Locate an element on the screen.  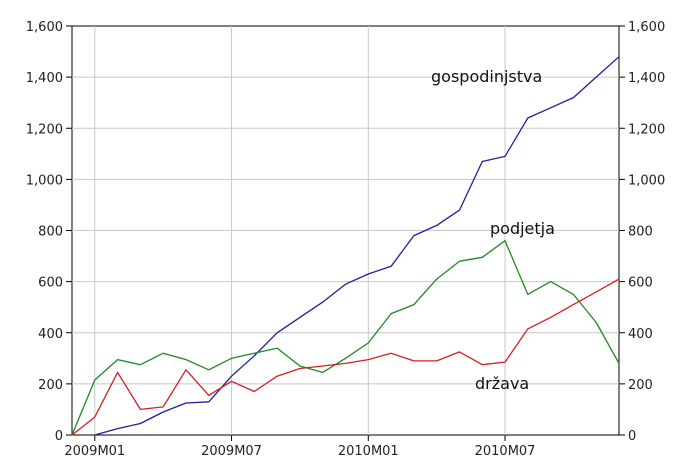
x-axis: 2009M01 2009M07 2010M01 2010M07 is located at coordinates (299, 447).